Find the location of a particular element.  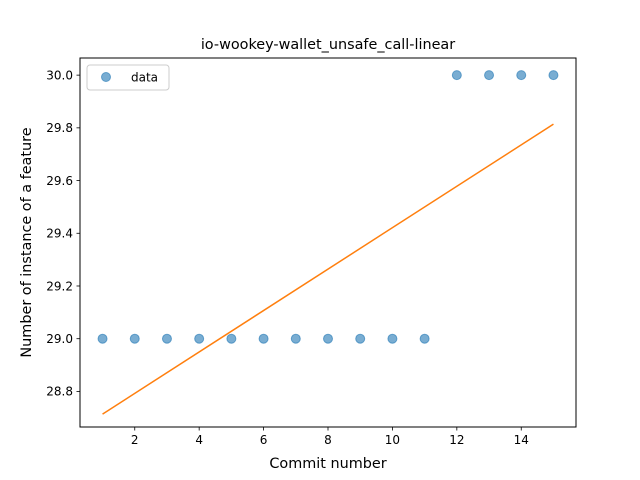

x-axis-label: Commit number is located at coordinates (327, 464).